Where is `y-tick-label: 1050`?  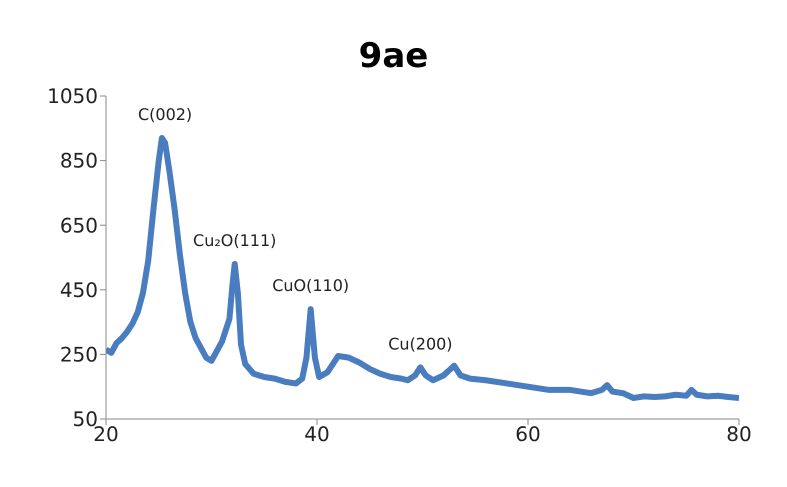
y-tick-label: 1050 is located at coordinates (72, 96).